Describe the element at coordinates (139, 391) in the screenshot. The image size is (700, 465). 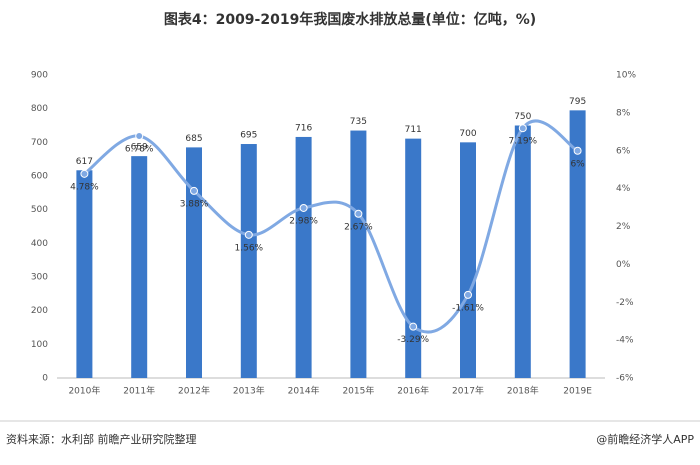
I see `x-tick-label: 2011年` at that location.